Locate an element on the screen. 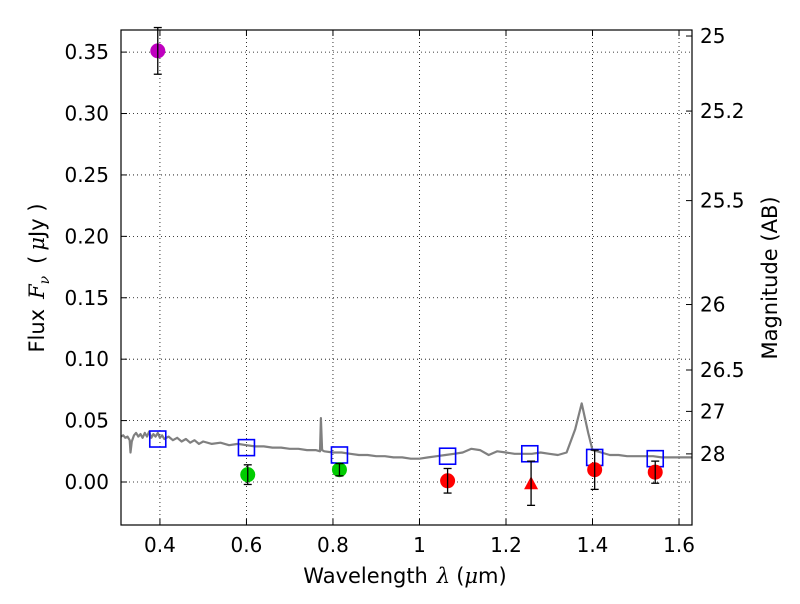 Image resolution: width=800 pixels, height=604 pixels. x-tick-label: 1 is located at coordinates (419, 545).